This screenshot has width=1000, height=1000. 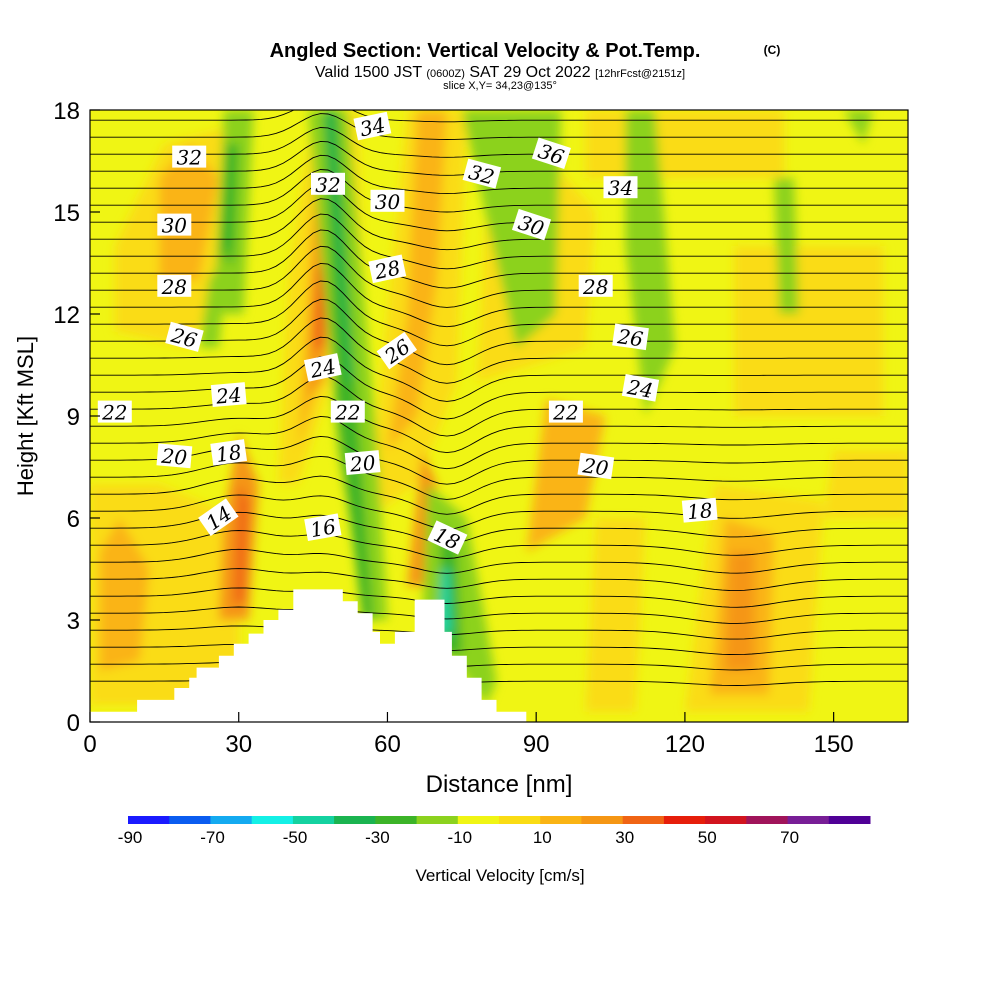 I want to click on subtitle-valid: Valid 1500 JST, so click(x=369, y=72).